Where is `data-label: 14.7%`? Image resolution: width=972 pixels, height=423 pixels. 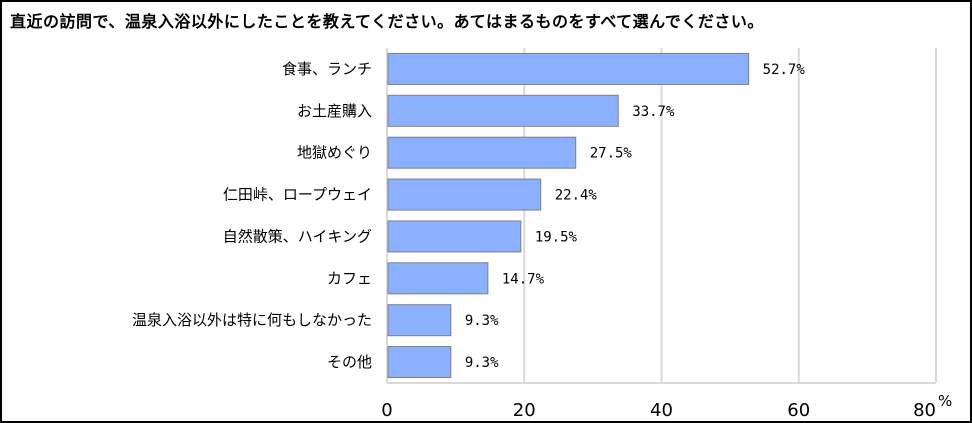
data-label: 14.7% is located at coordinates (523, 279).